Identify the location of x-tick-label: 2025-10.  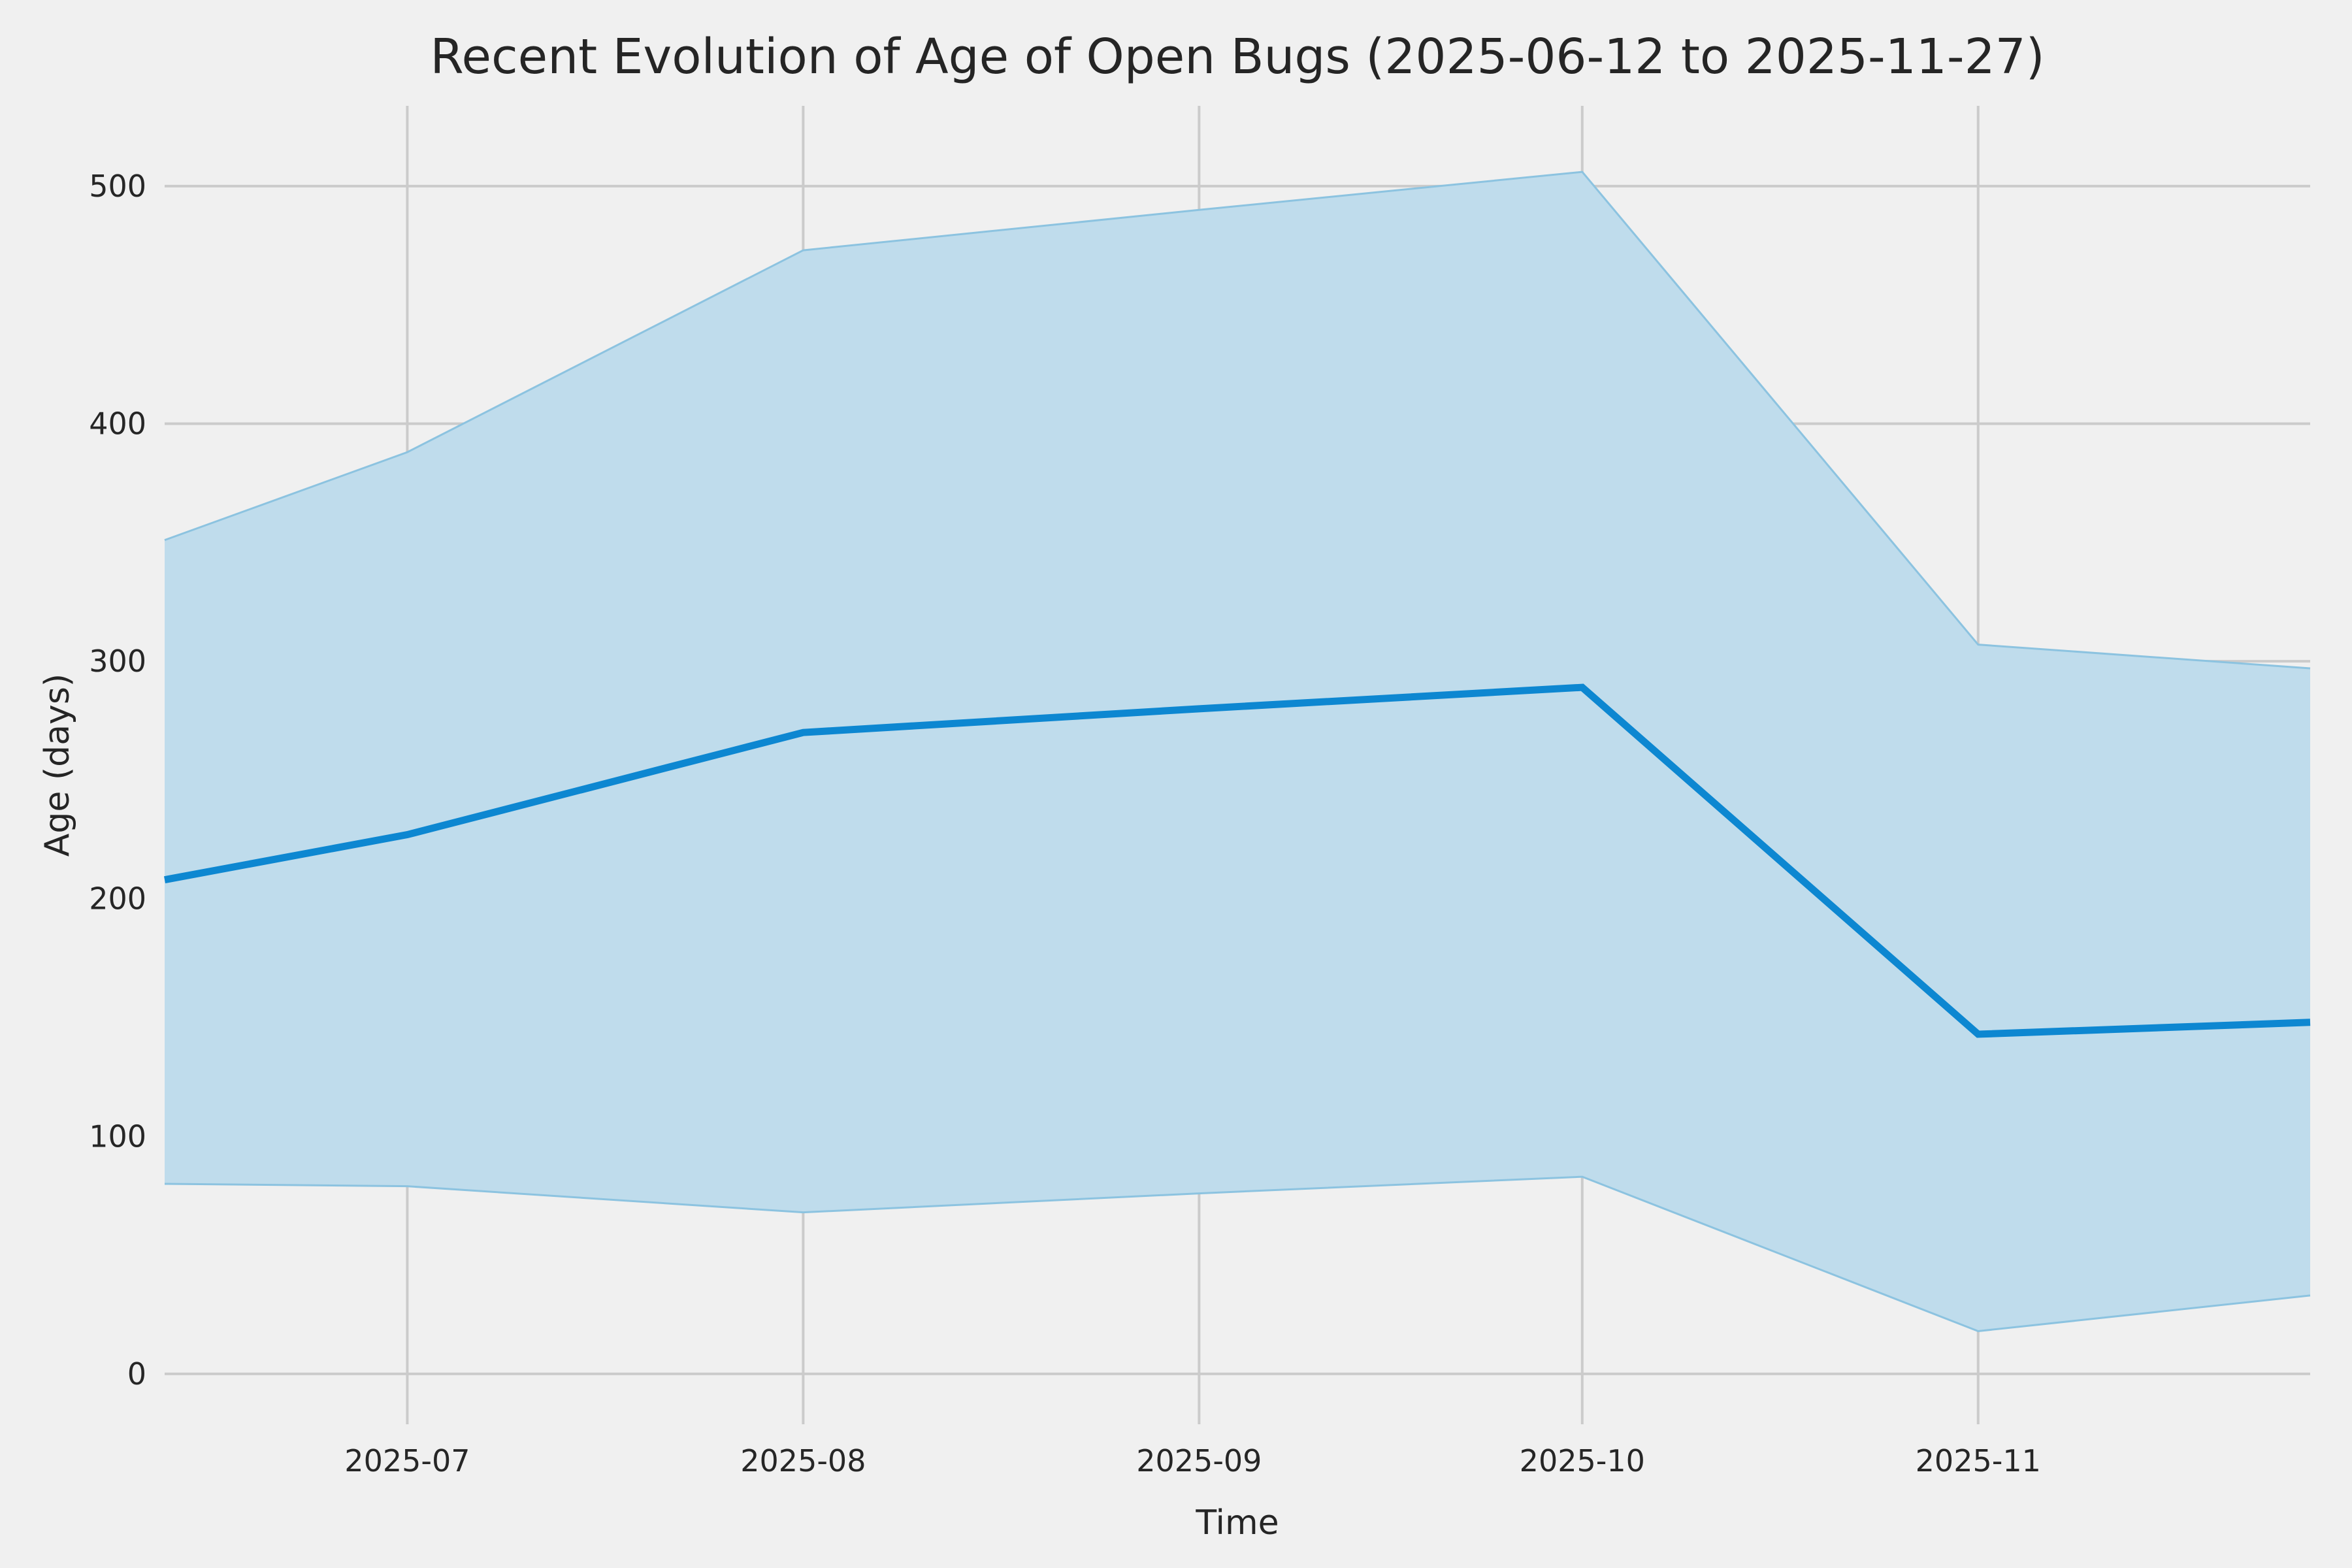
(1582, 1460).